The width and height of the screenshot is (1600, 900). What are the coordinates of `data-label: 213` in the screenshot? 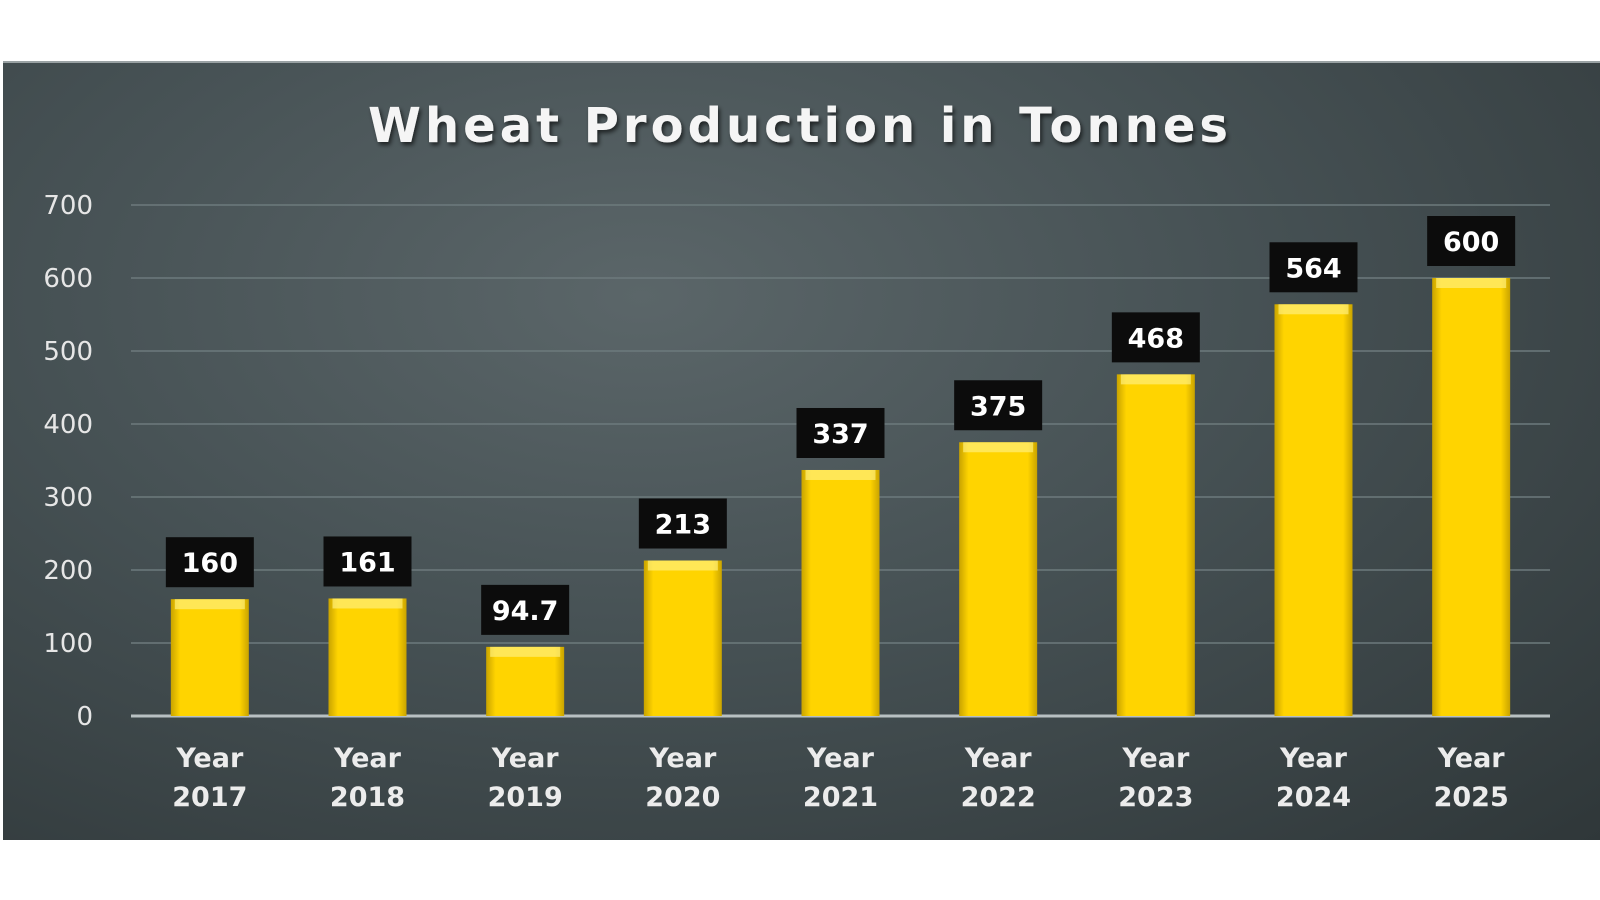 It's located at (683, 525).